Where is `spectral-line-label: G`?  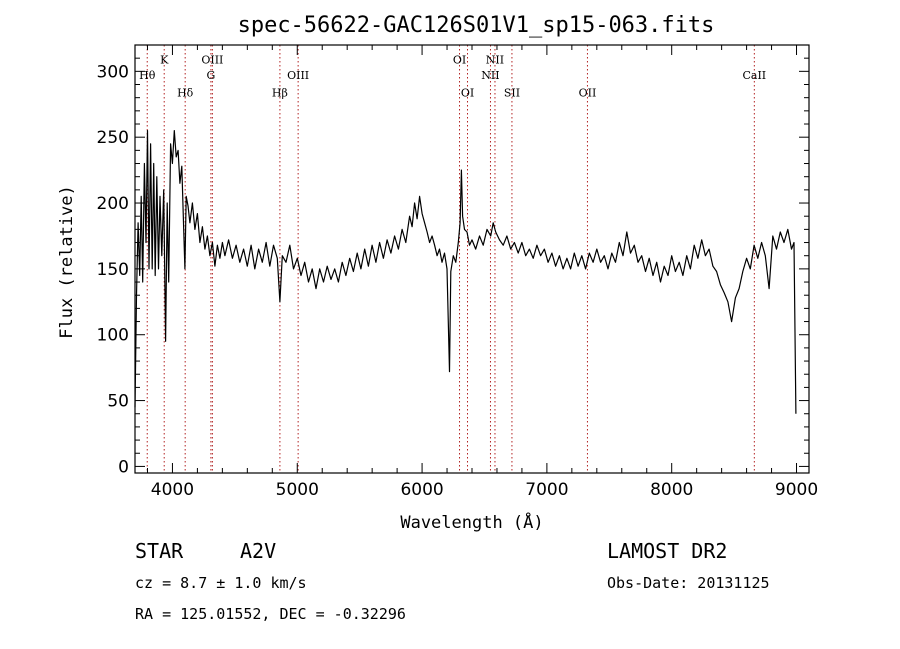
spectral-line-label: G is located at coordinates (210, 75).